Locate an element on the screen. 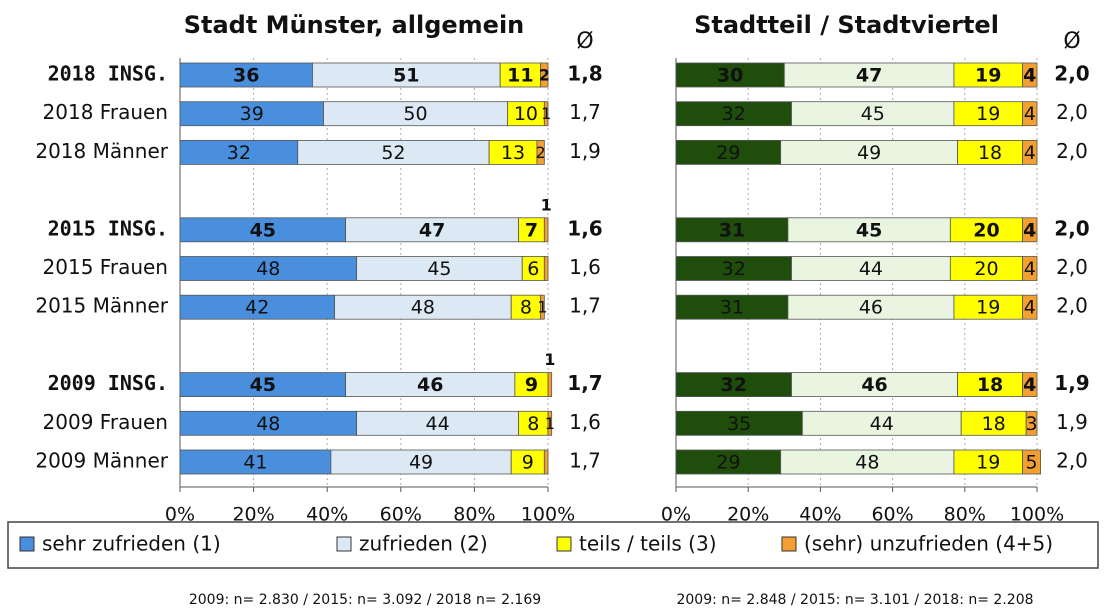 This screenshot has height=613, width=1106. value-label: 20 is located at coordinates (986, 269).